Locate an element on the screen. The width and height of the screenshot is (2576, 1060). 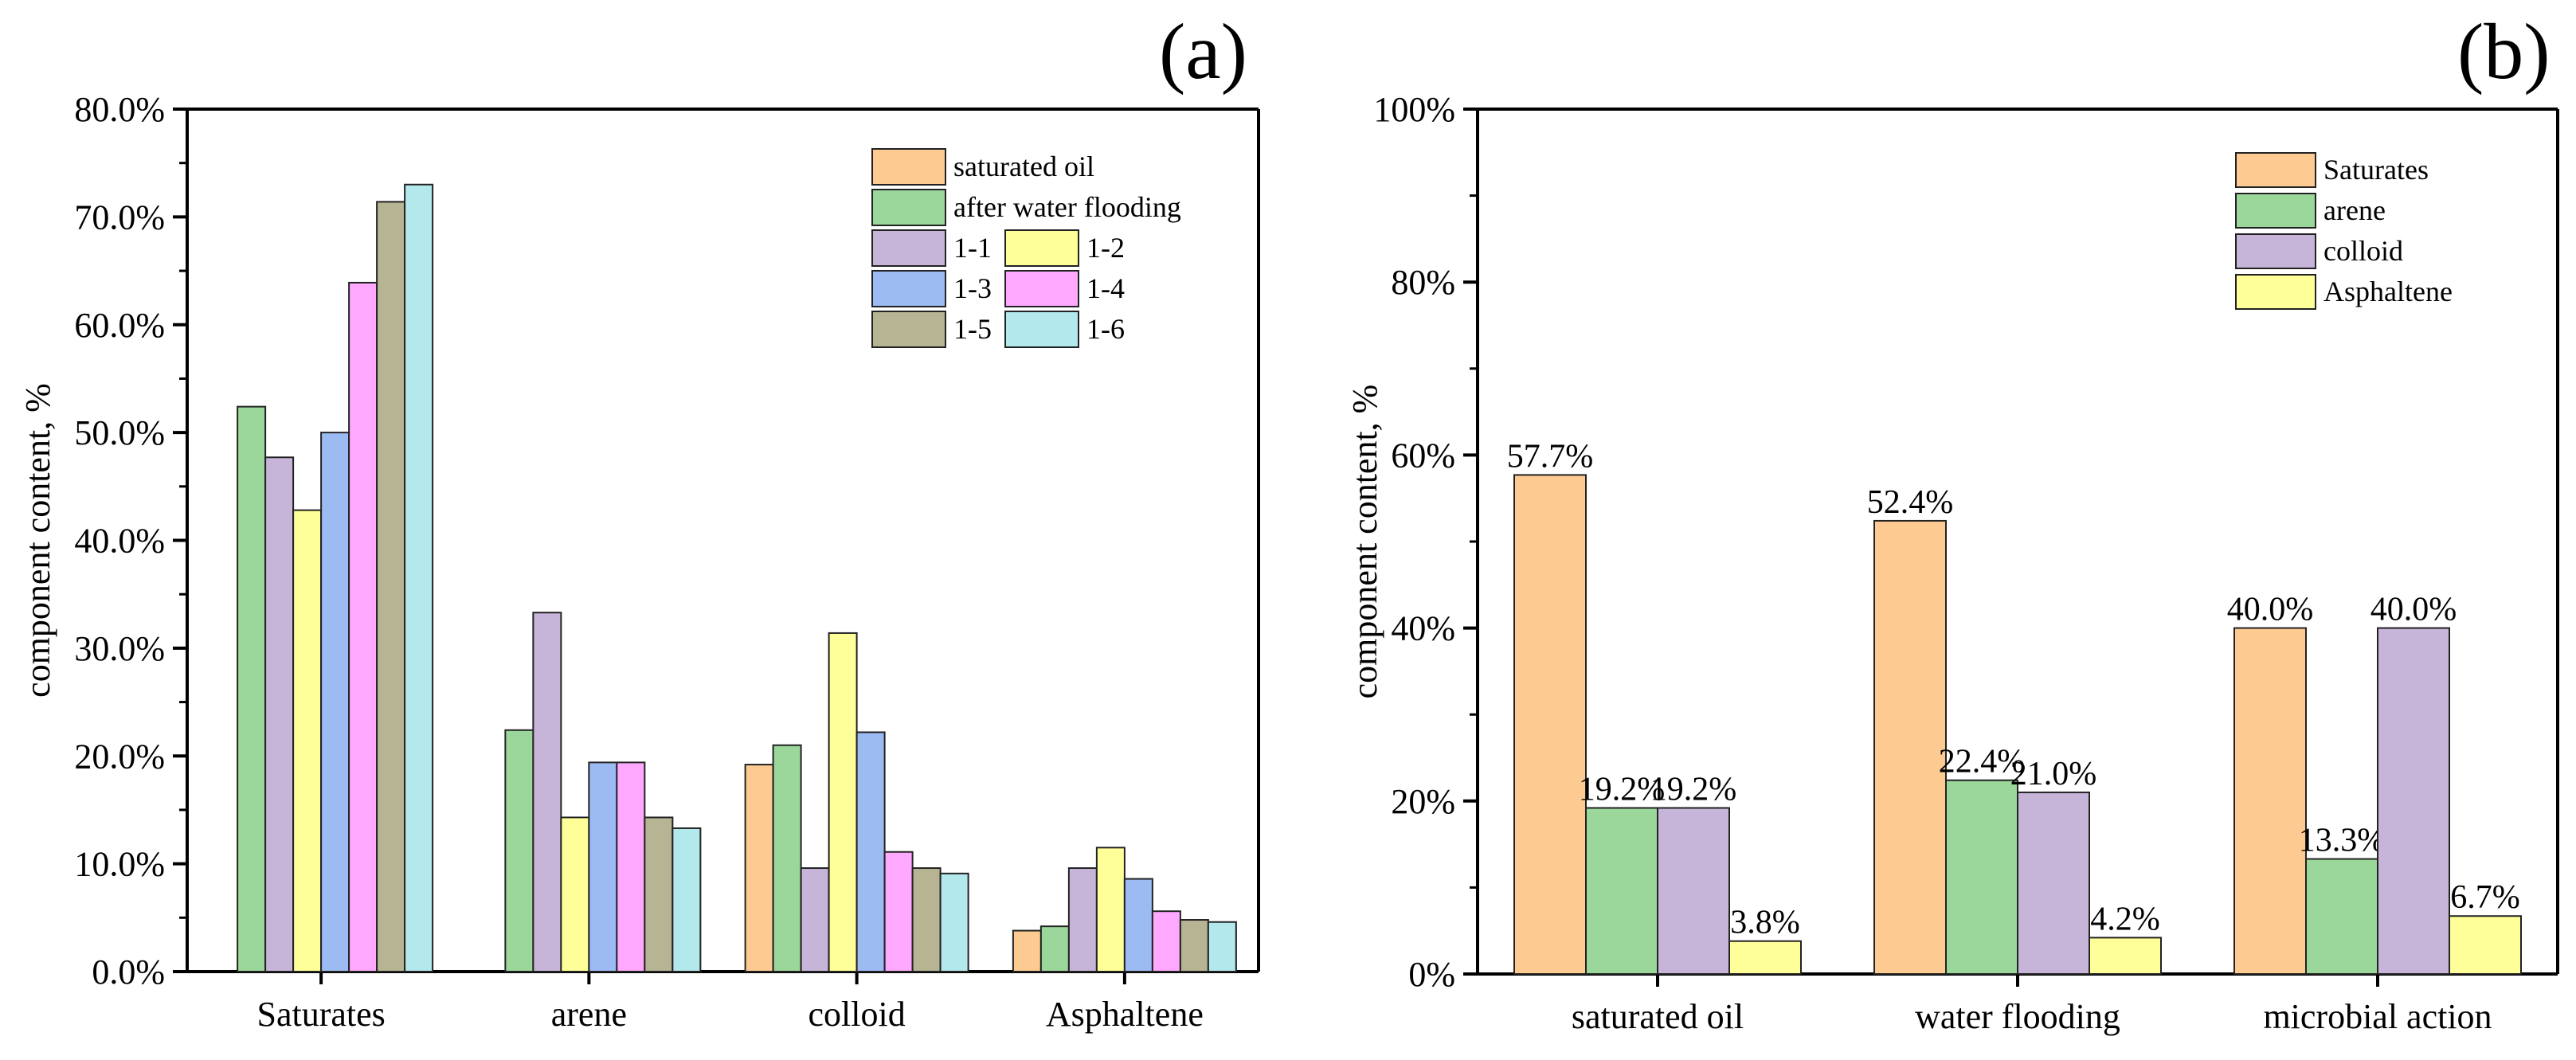
x-tick-label: saturated oil is located at coordinates (1658, 1016).